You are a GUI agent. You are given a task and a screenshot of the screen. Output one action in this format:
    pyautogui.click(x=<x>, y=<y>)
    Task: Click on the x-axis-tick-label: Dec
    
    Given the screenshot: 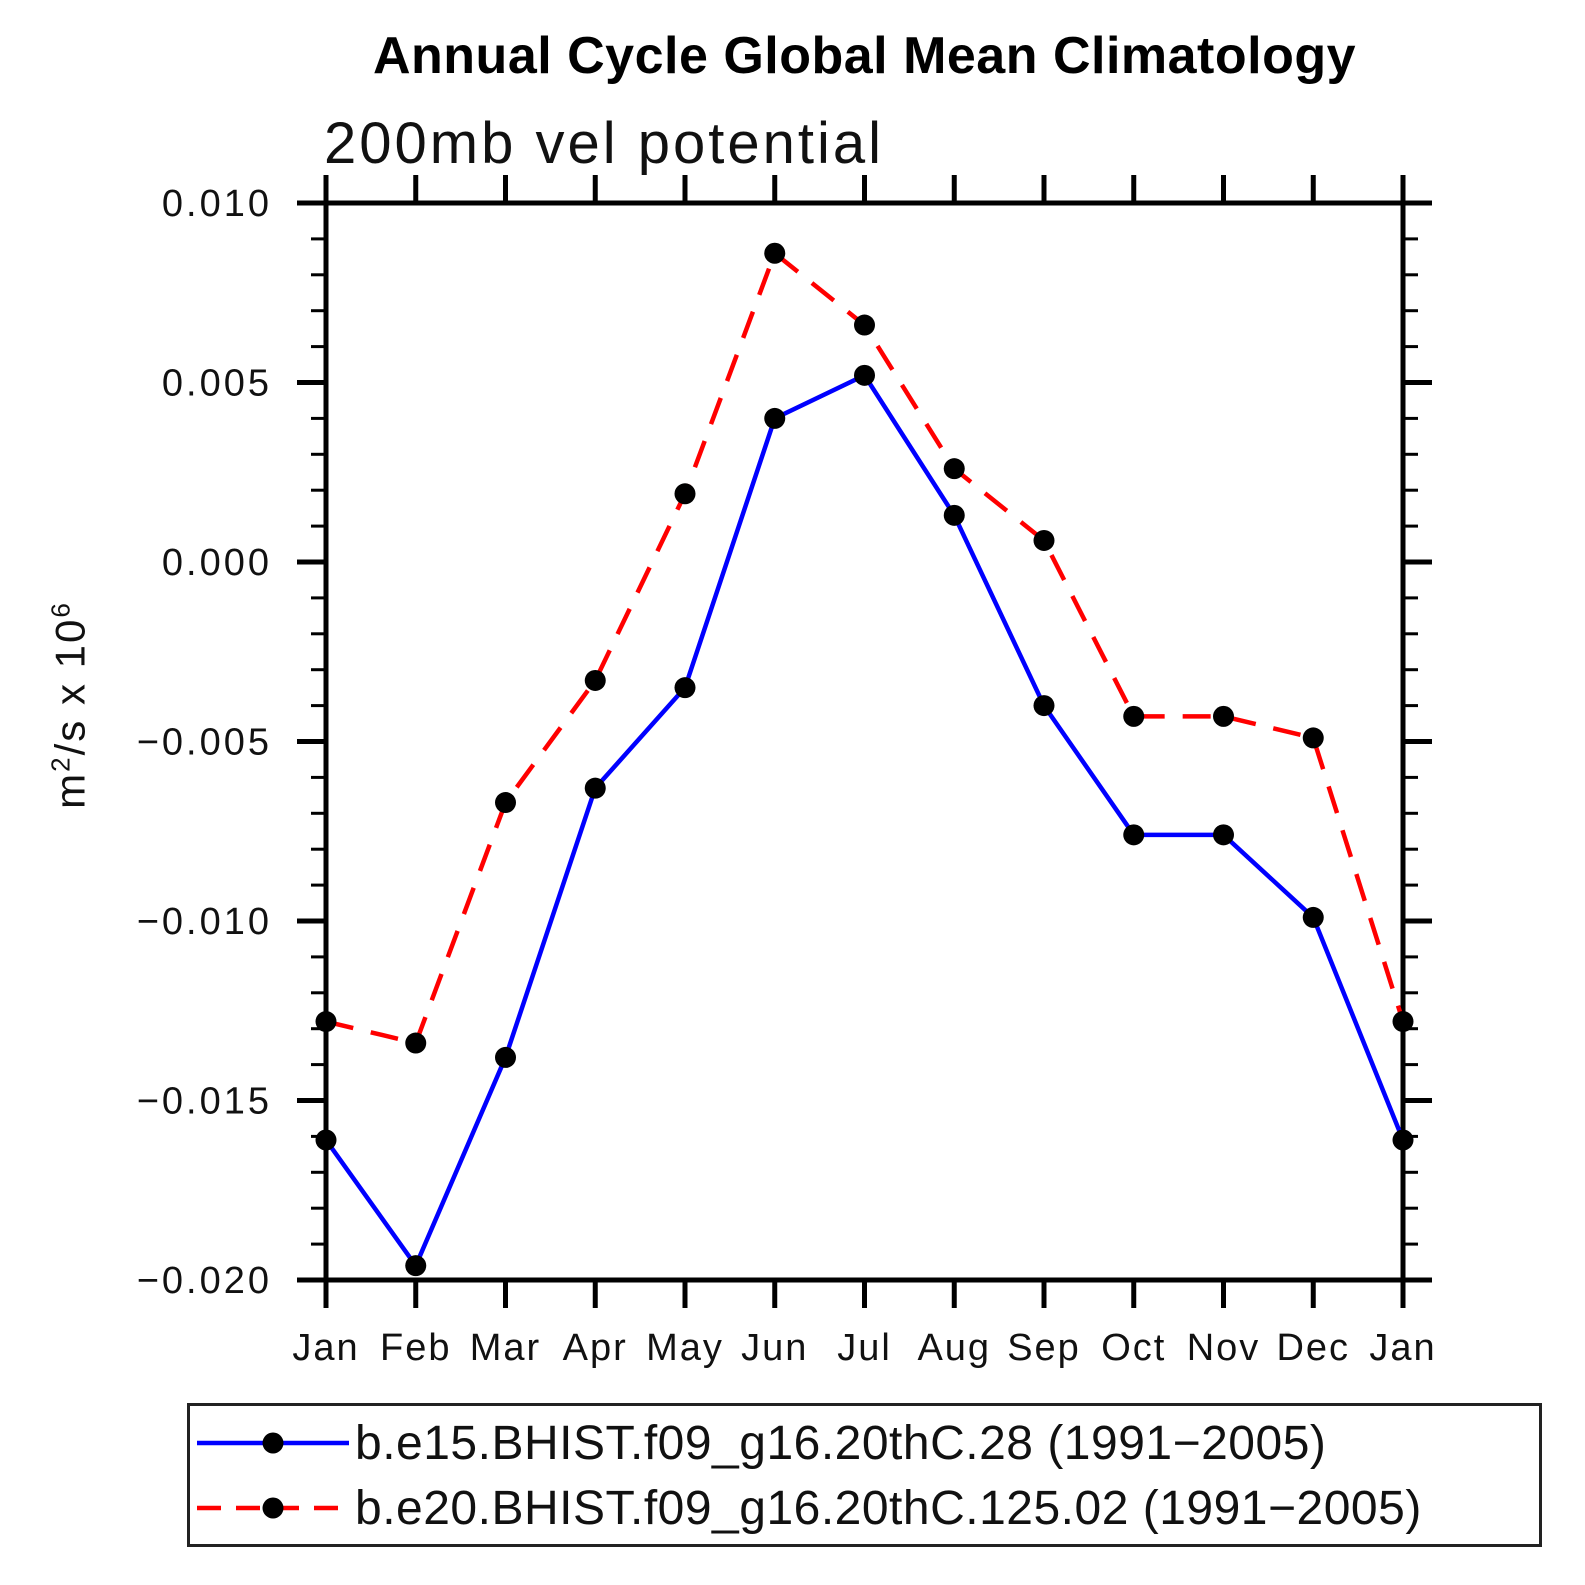 What is the action you would take?
    pyautogui.click(x=1313, y=1348)
    